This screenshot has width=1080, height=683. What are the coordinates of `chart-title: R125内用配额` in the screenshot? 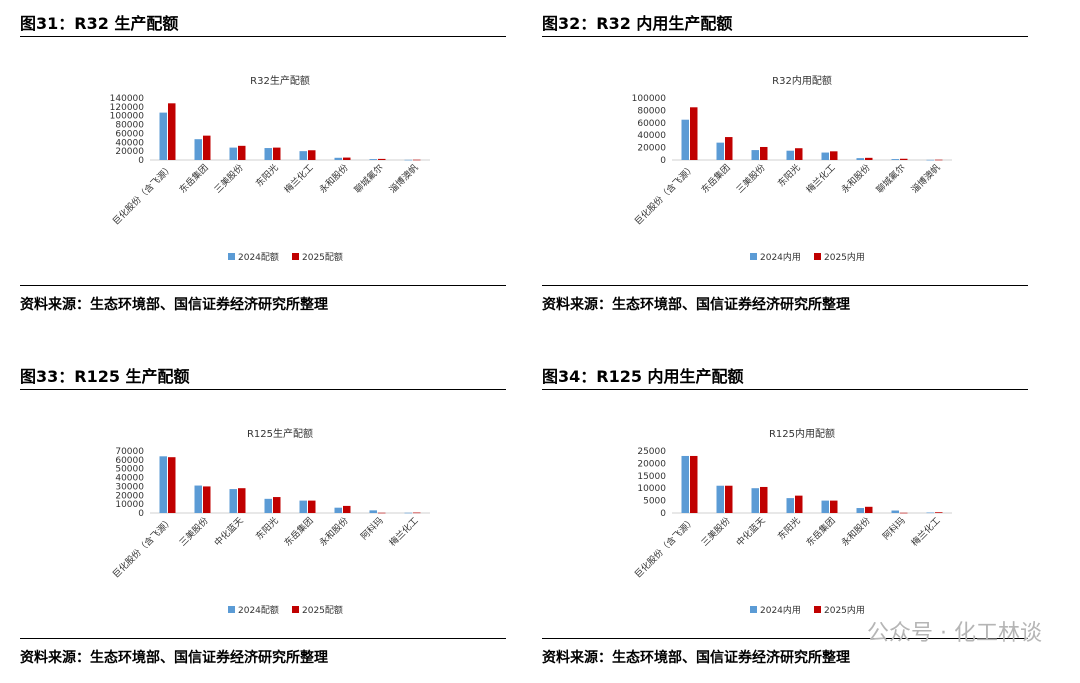 It's located at (802, 433).